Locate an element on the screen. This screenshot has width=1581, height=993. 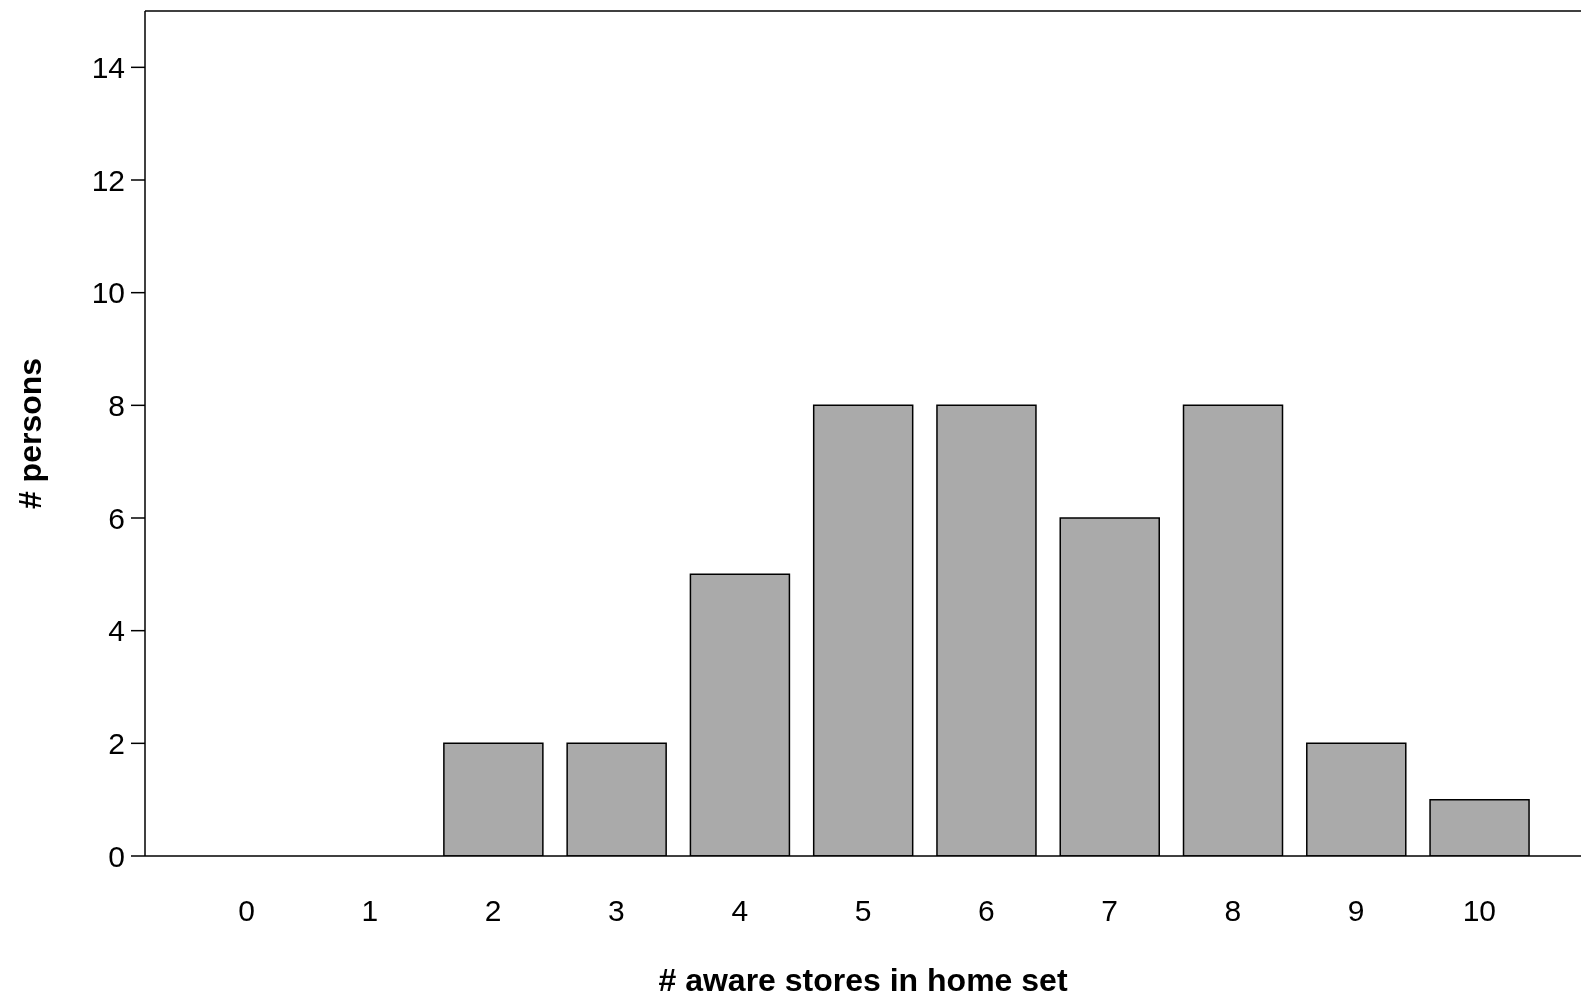
x-tick-label: 4 is located at coordinates (740, 911).